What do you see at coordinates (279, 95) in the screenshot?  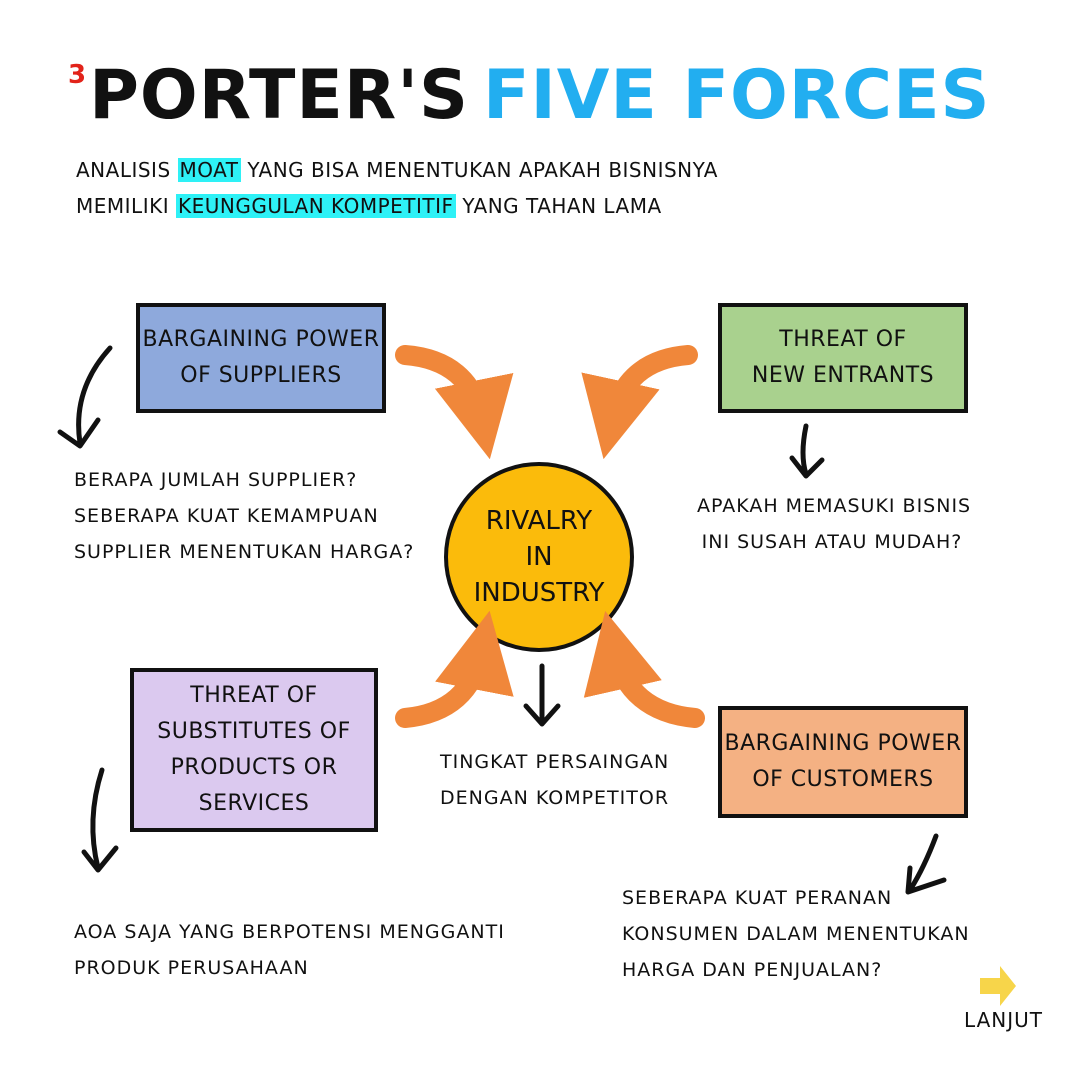 I see `title-part1: PORTER'S` at bounding box center [279, 95].